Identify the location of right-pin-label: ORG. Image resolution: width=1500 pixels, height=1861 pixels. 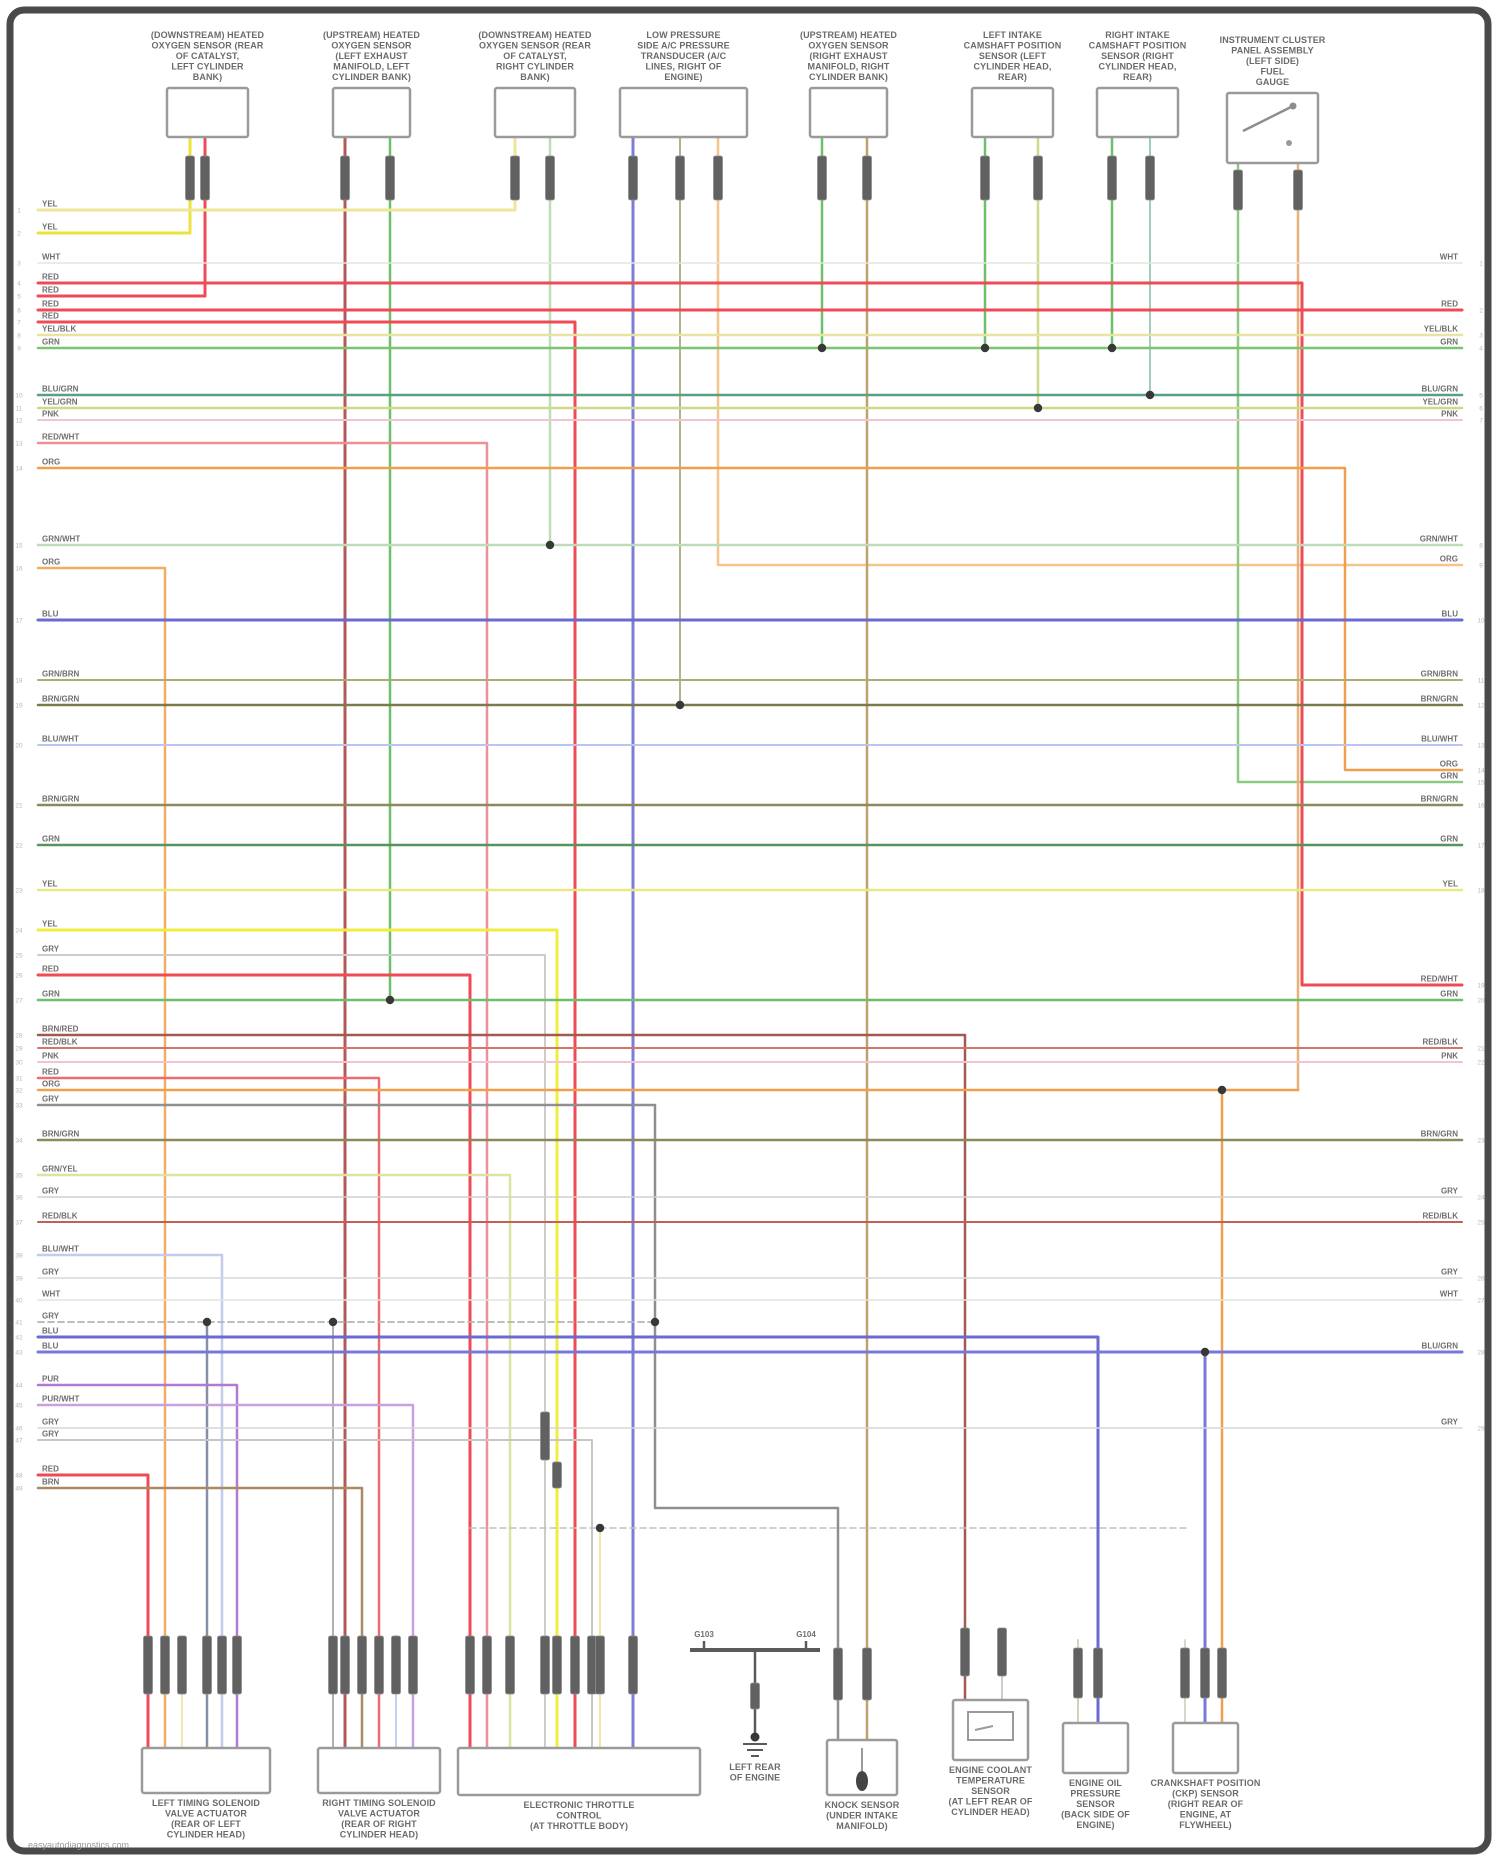
(1449, 764).